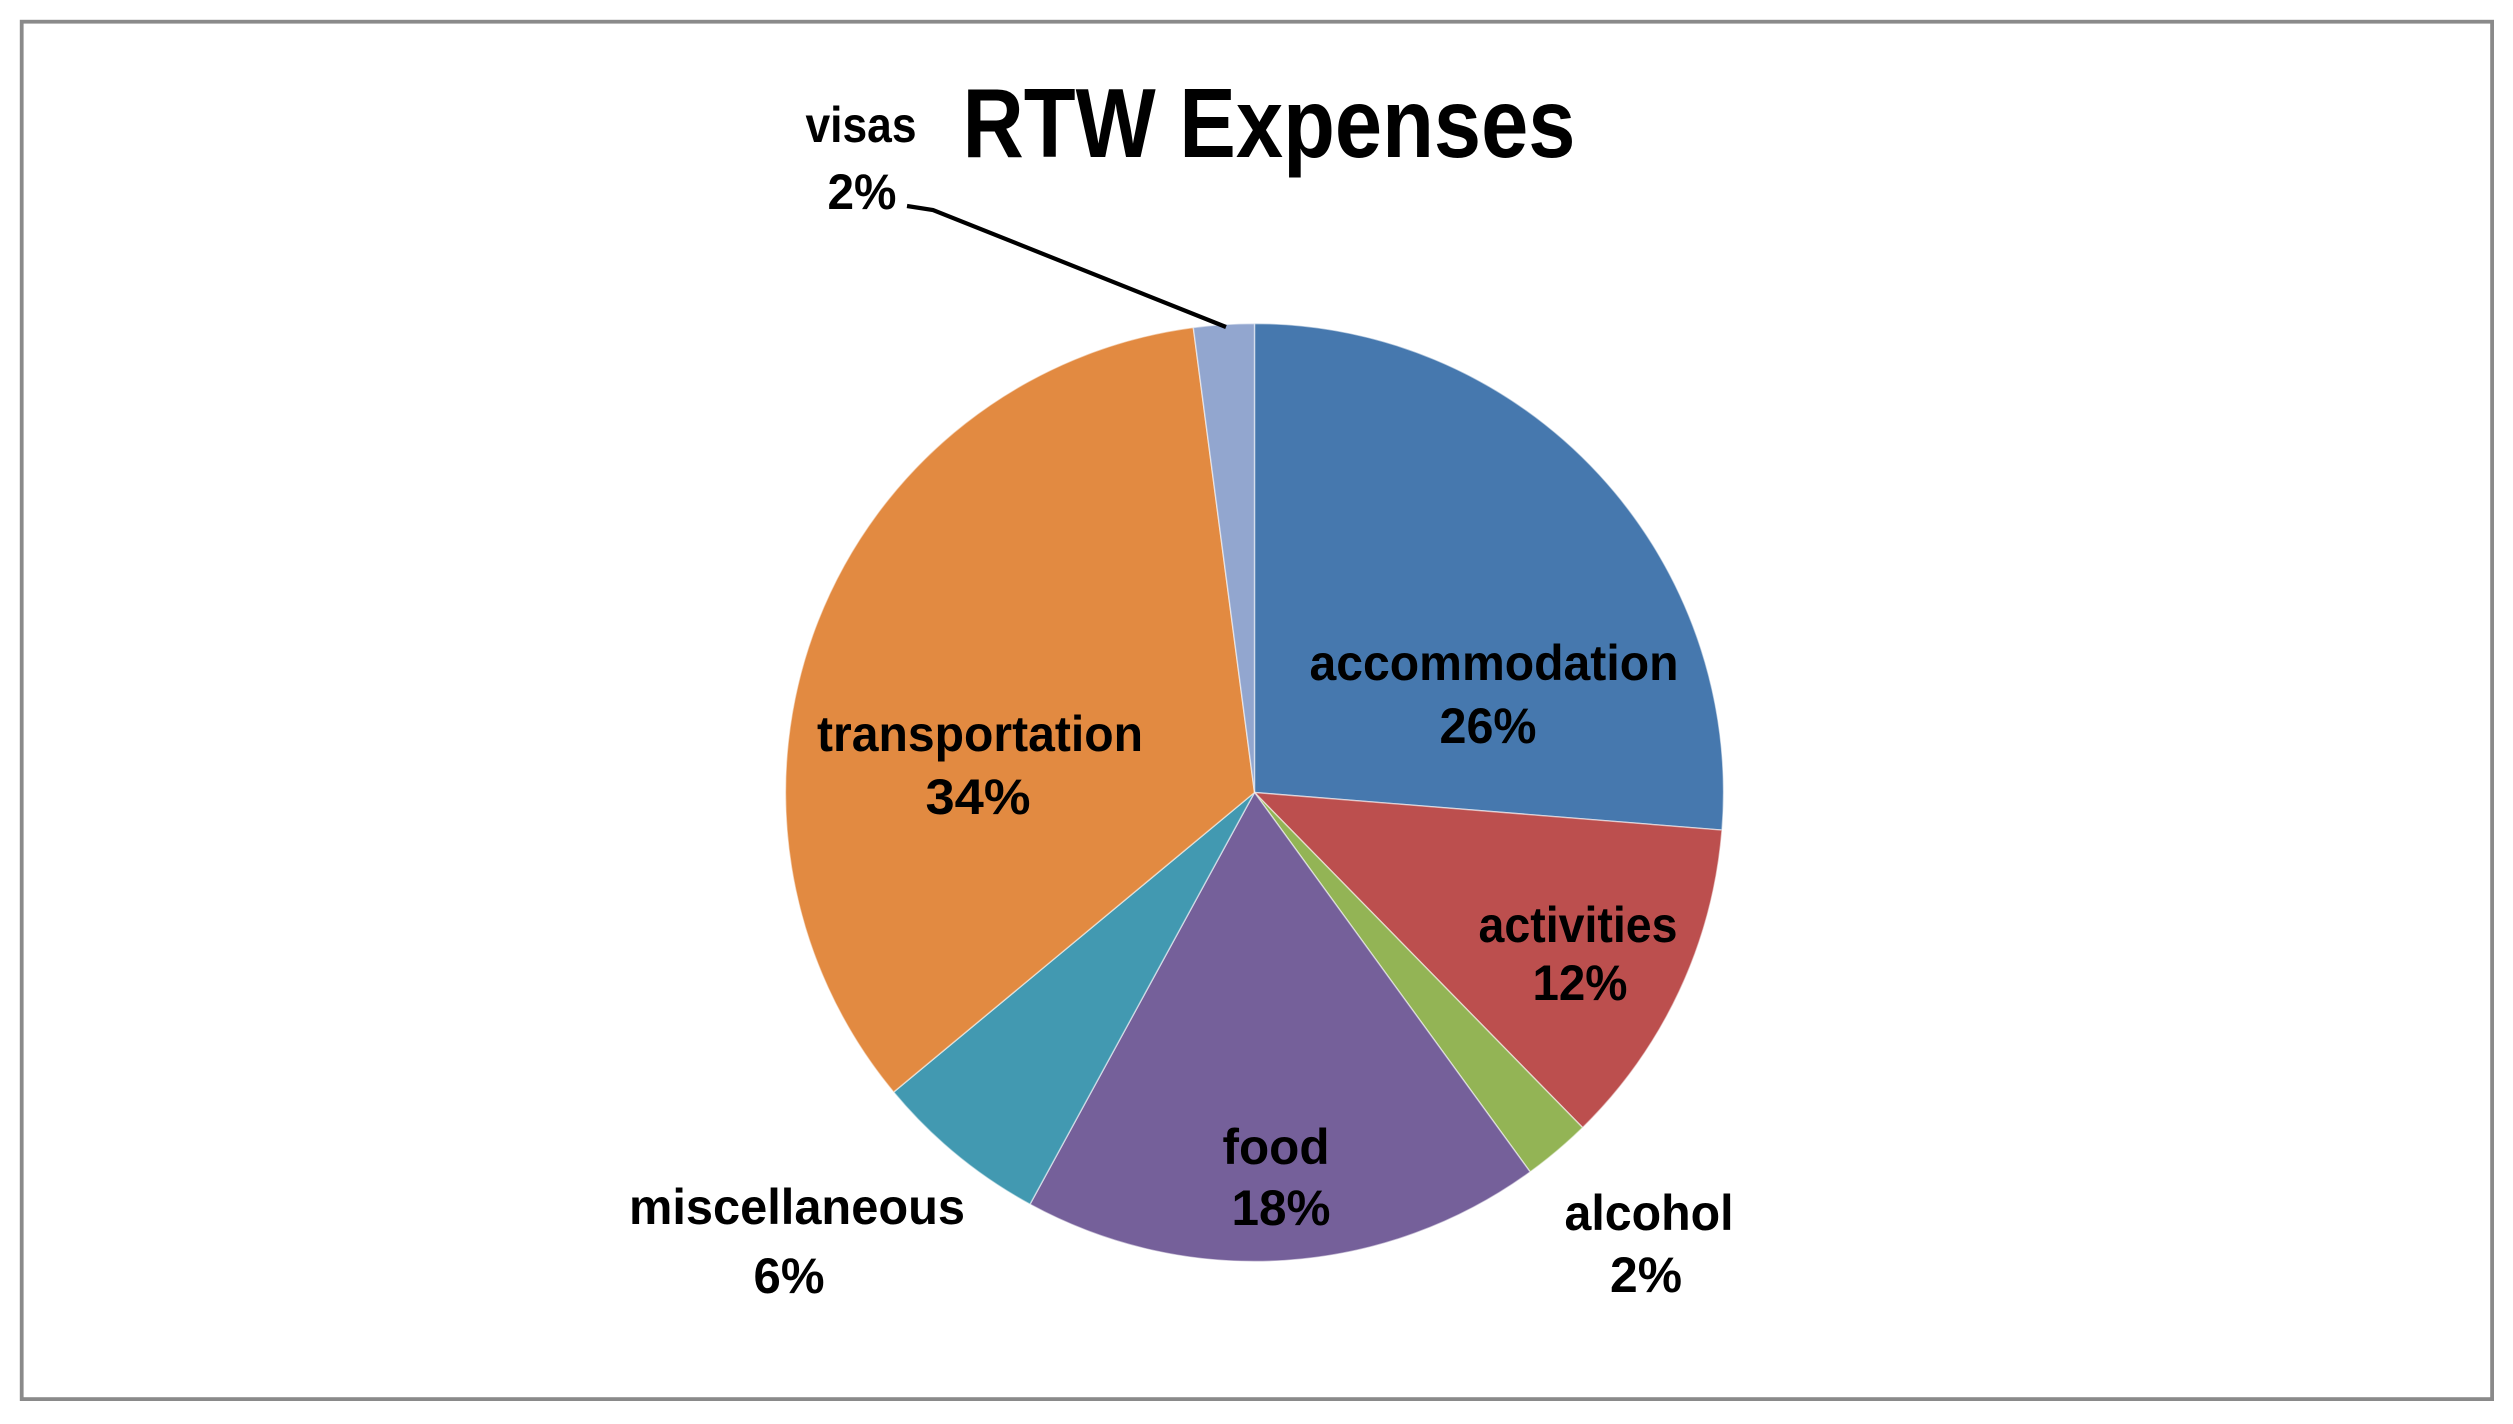 The width and height of the screenshot is (2513, 1424). I want to click on svg-text: visas, so click(861, 125).